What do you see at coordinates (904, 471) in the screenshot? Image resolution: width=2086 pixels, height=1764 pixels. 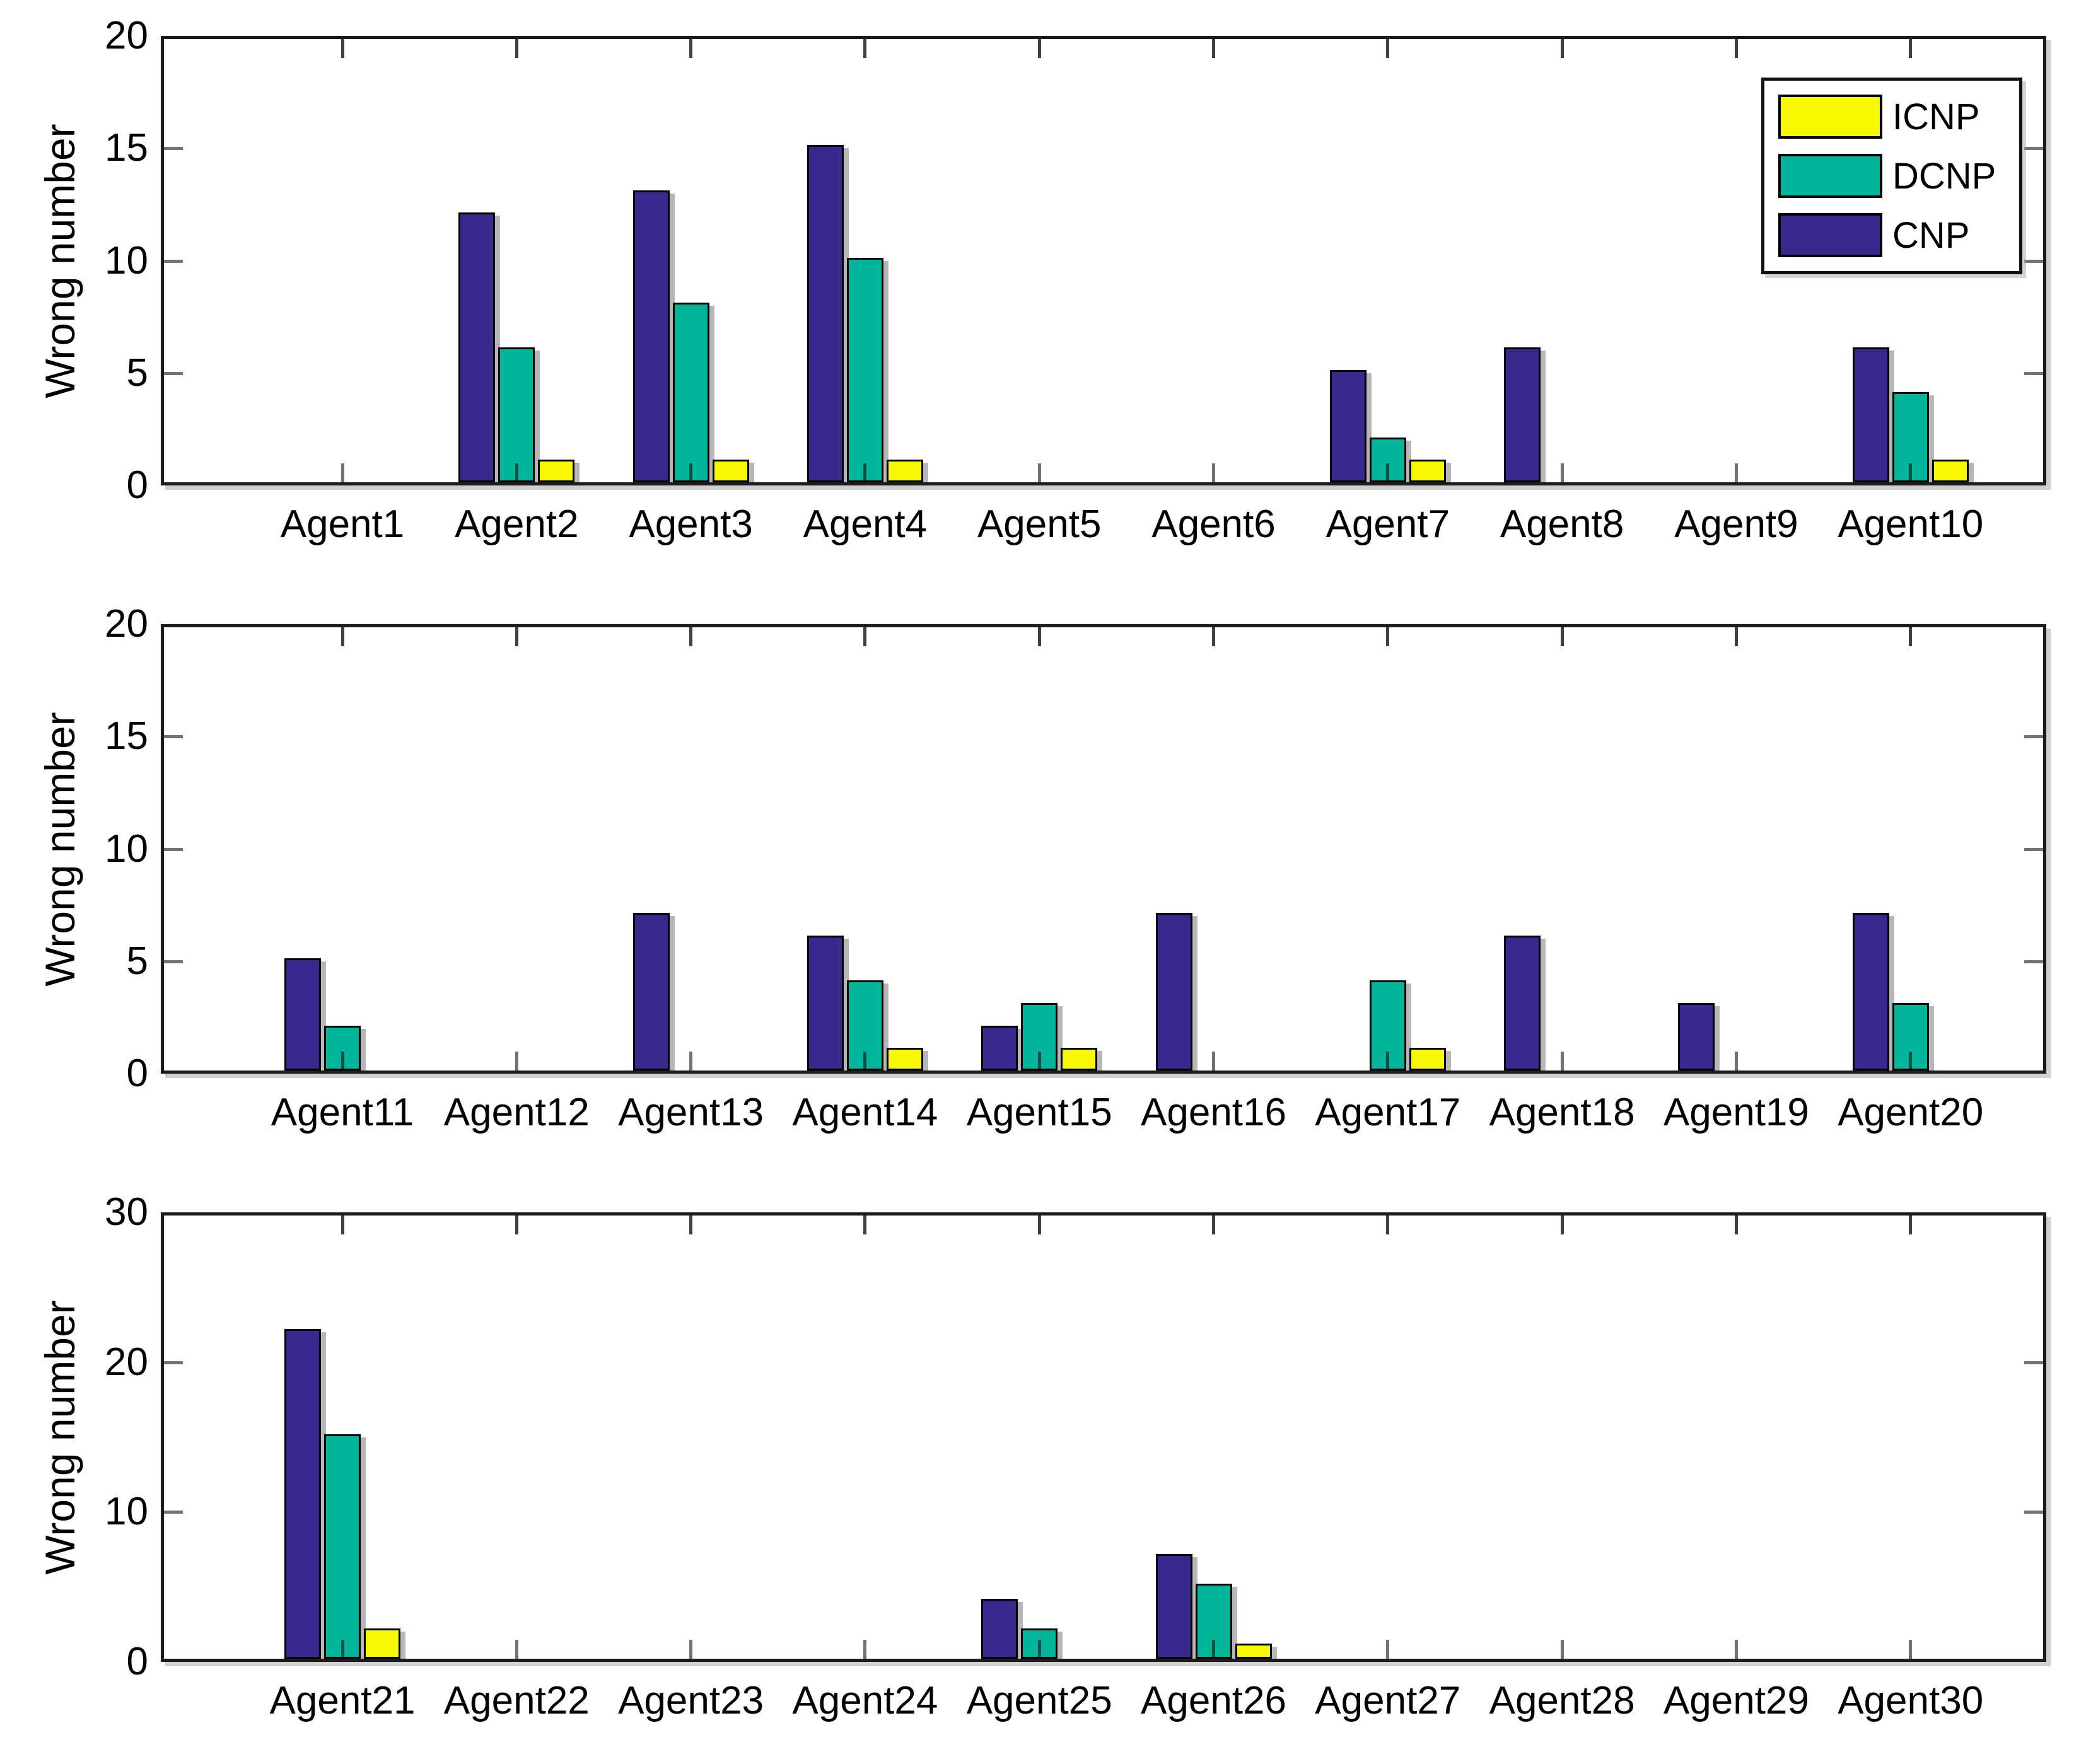 I see `bar-icnp-agent4` at bounding box center [904, 471].